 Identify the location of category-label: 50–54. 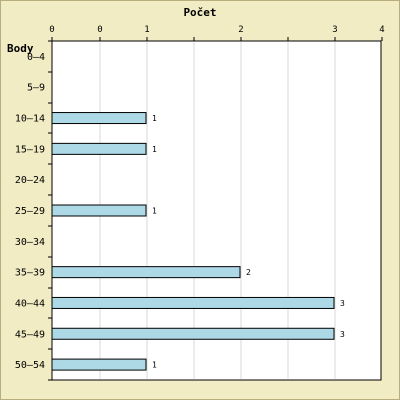
(30, 365).